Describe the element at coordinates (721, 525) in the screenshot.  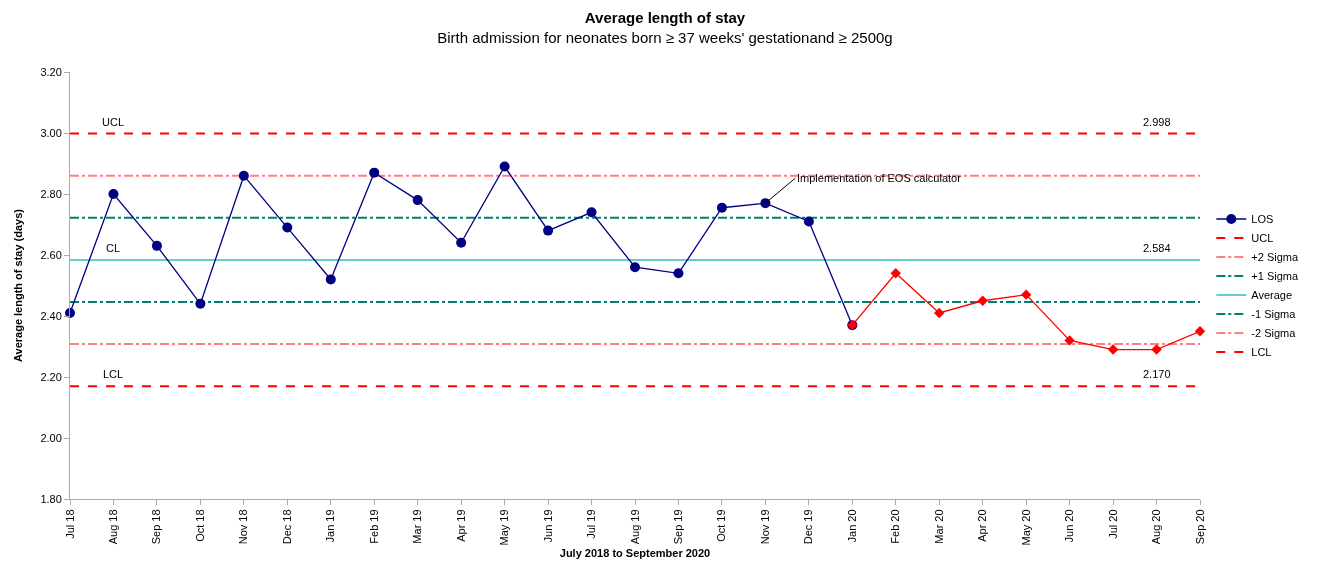
I see `x-tick-label: Oct 19` at that location.